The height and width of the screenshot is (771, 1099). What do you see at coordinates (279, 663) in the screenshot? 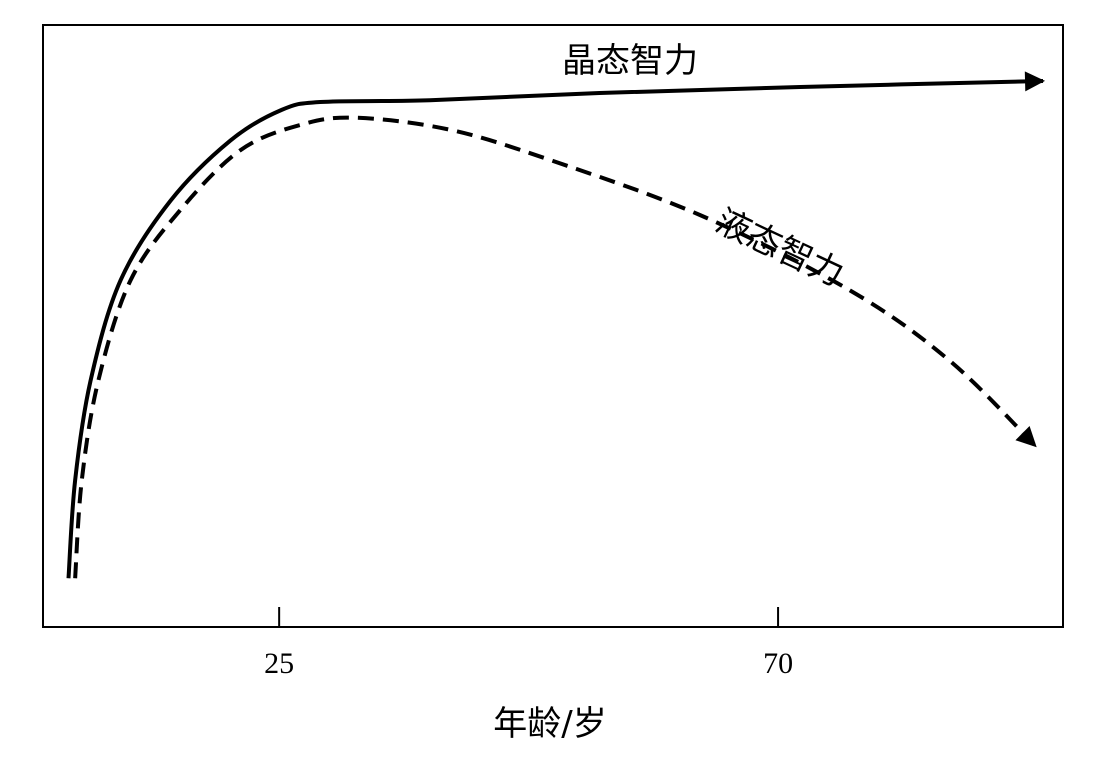
I see `x-tick-label: 25` at bounding box center [279, 663].